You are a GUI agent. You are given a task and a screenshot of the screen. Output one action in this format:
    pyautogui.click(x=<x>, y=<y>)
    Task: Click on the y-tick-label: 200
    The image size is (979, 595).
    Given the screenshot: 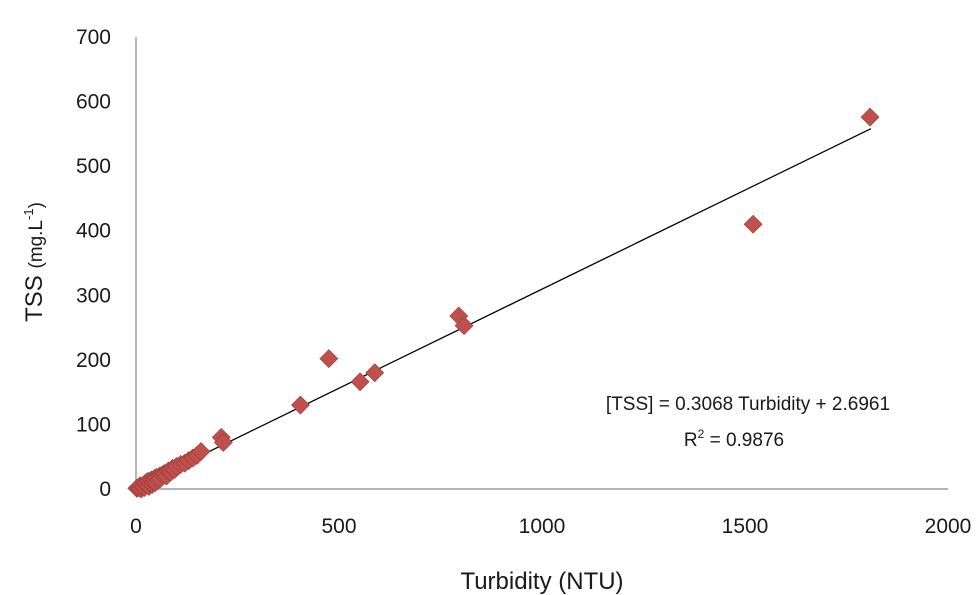 What is the action you would take?
    pyautogui.click(x=93, y=360)
    